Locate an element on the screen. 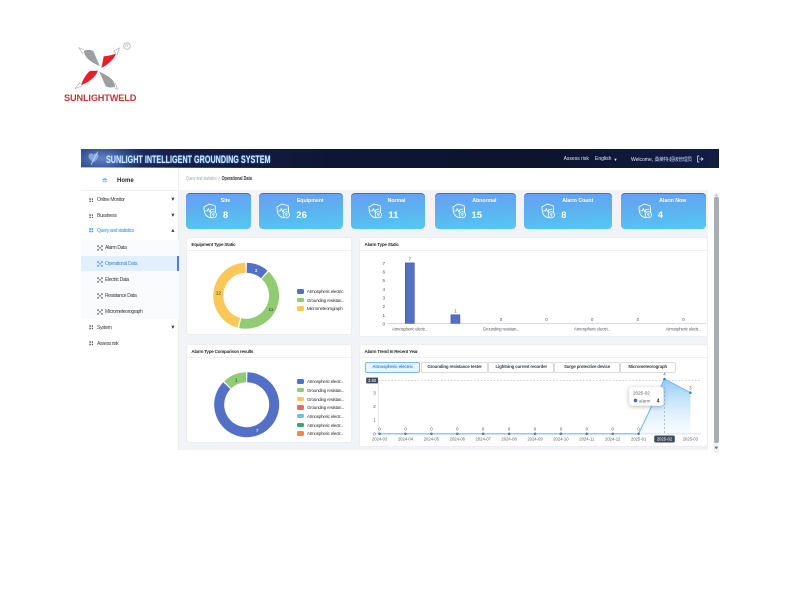  svg-text: 2024-07 is located at coordinates (484, 439).